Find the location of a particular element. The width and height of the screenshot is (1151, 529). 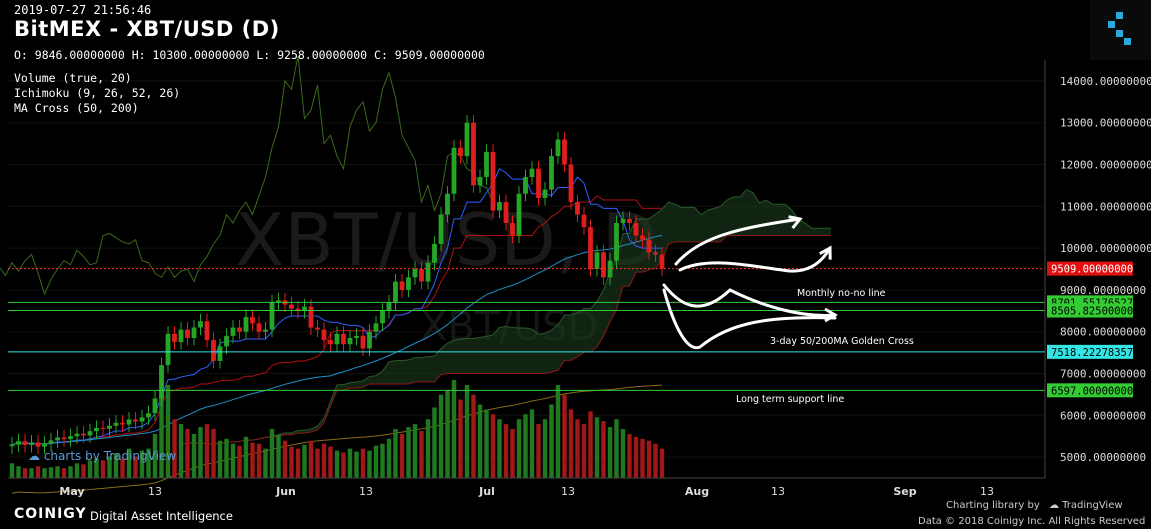

indicator-ichimoku: Ichimoku (9, 26, 52, 26) is located at coordinates (97, 93).